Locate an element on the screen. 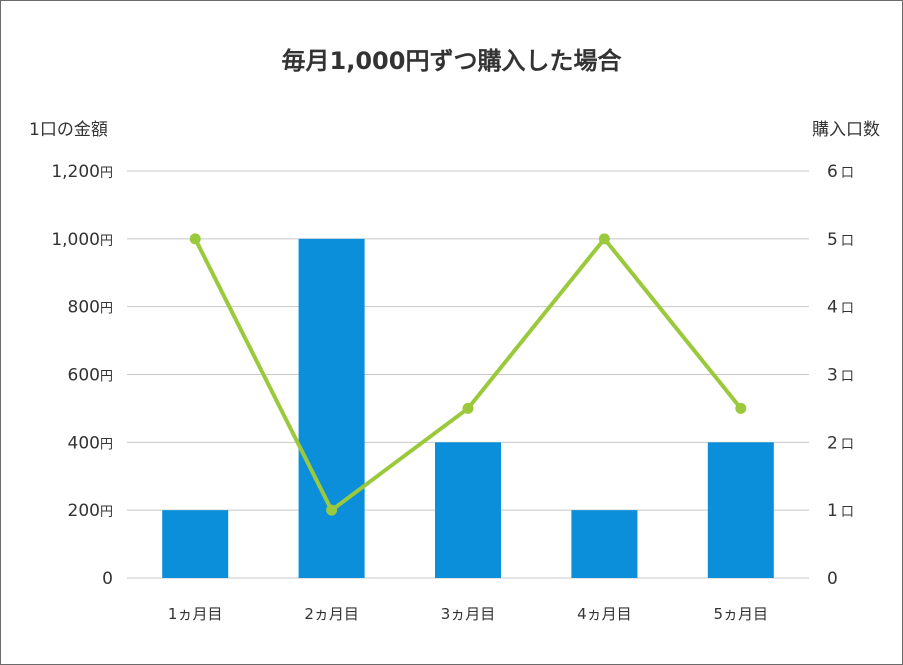  y2-axis-title: 購入口数 is located at coordinates (846, 130).